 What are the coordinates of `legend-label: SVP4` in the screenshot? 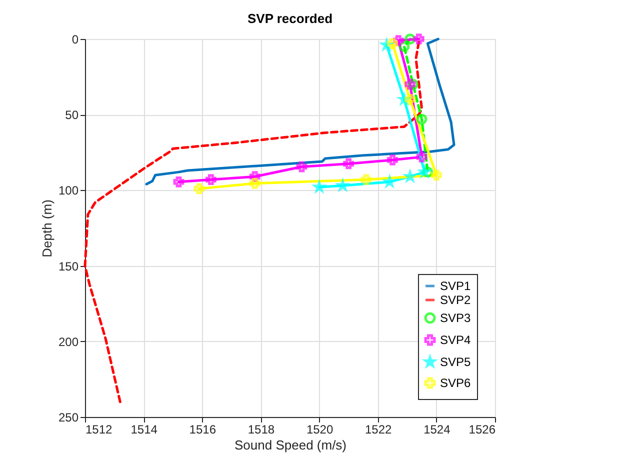 It's located at (456, 340).